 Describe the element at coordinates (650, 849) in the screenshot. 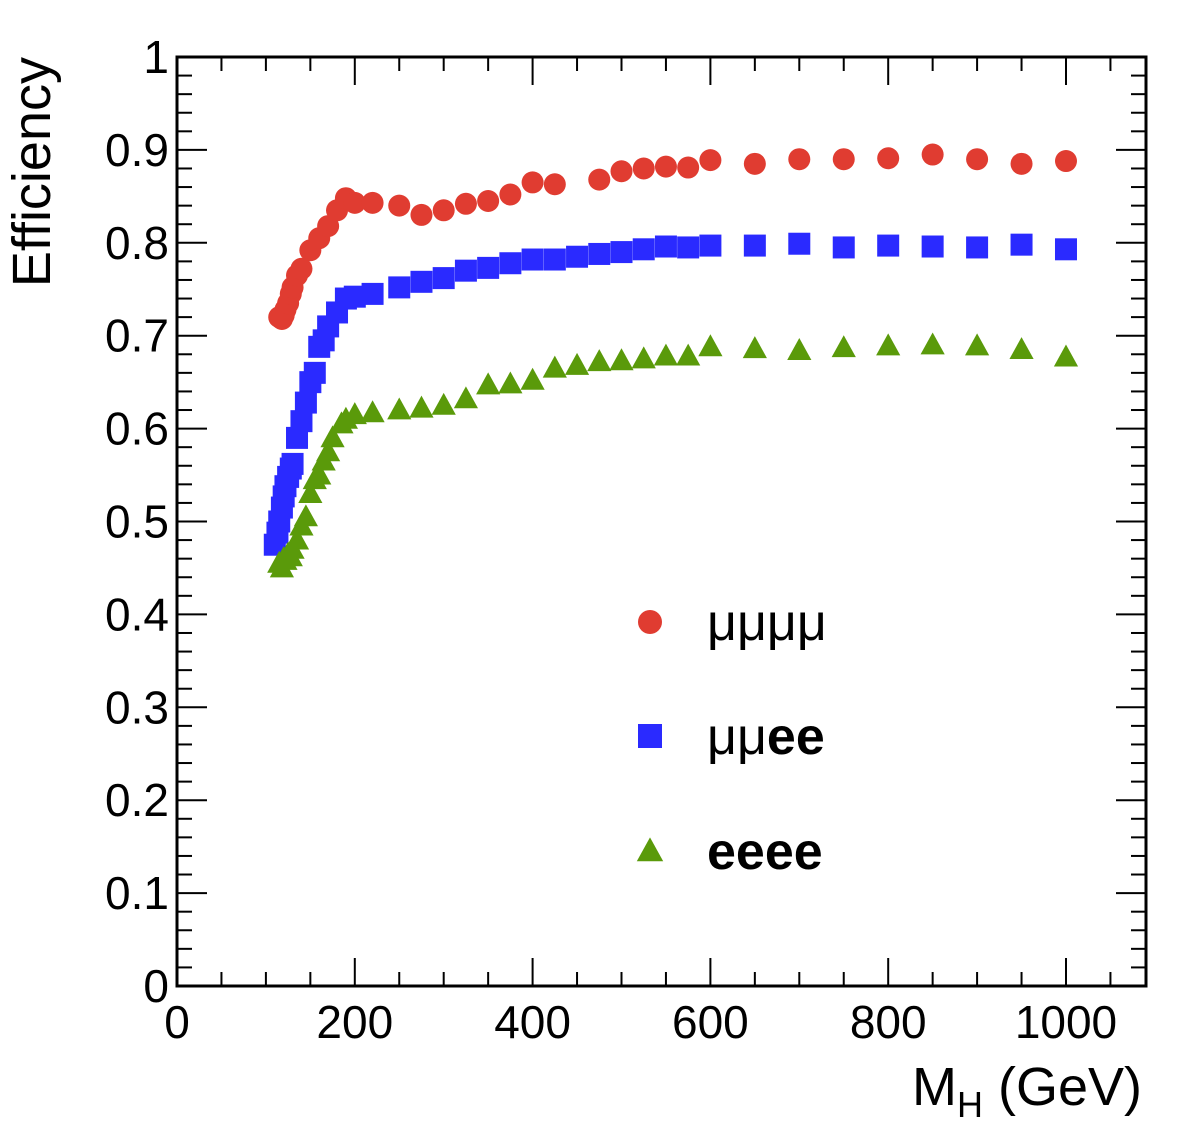

I see `legend-marker-triangle` at that location.